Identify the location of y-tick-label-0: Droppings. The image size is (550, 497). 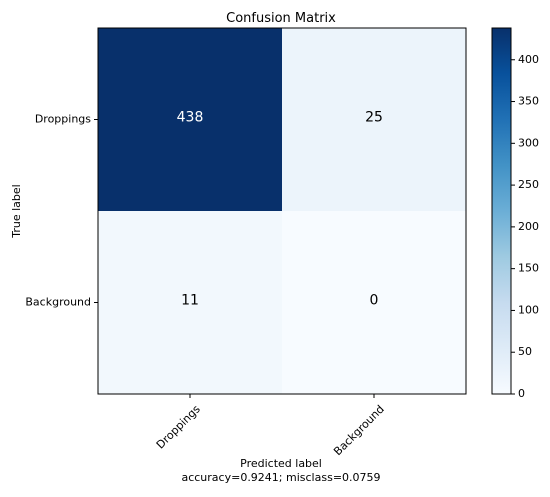
(63, 119).